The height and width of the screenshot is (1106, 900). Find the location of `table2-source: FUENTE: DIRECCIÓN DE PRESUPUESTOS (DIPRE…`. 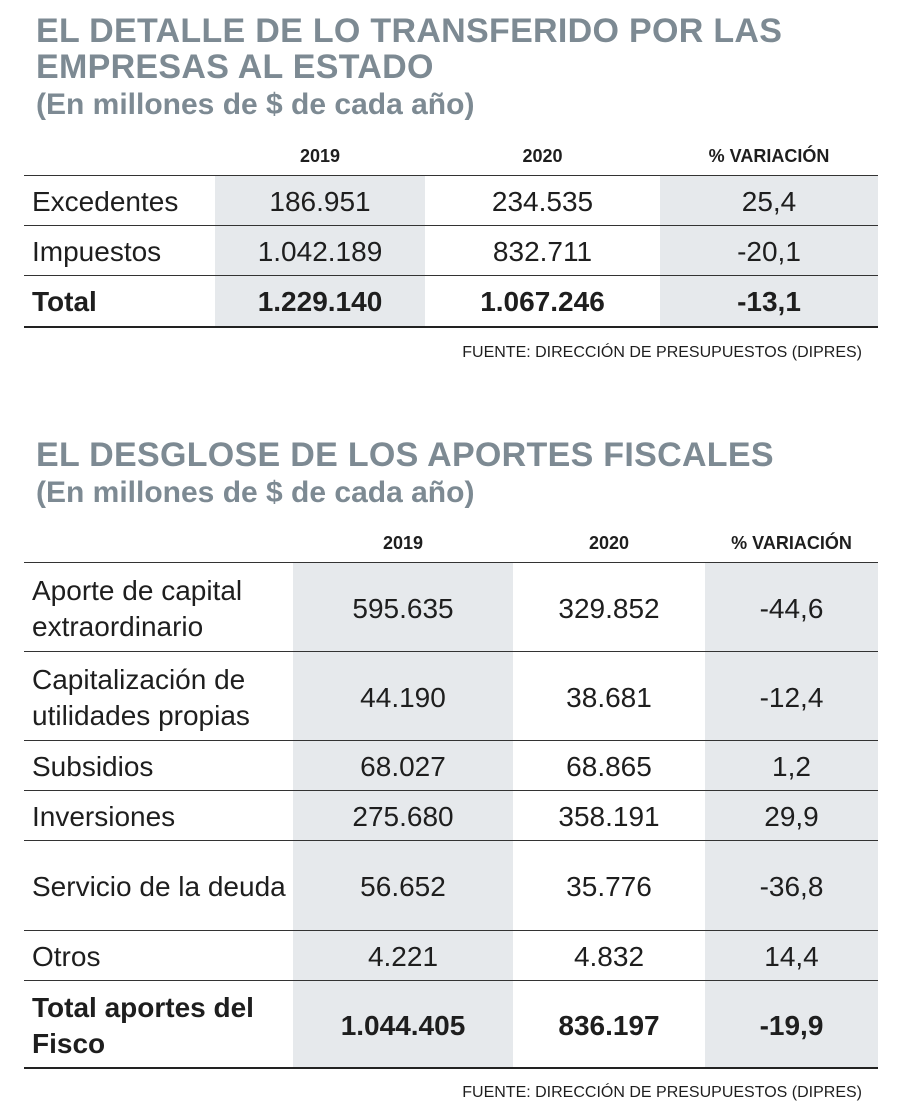

table2-source: FUENTE: DIRECCIÓN DE PRESUPUESTOS (DIPRE… is located at coordinates (662, 1092).